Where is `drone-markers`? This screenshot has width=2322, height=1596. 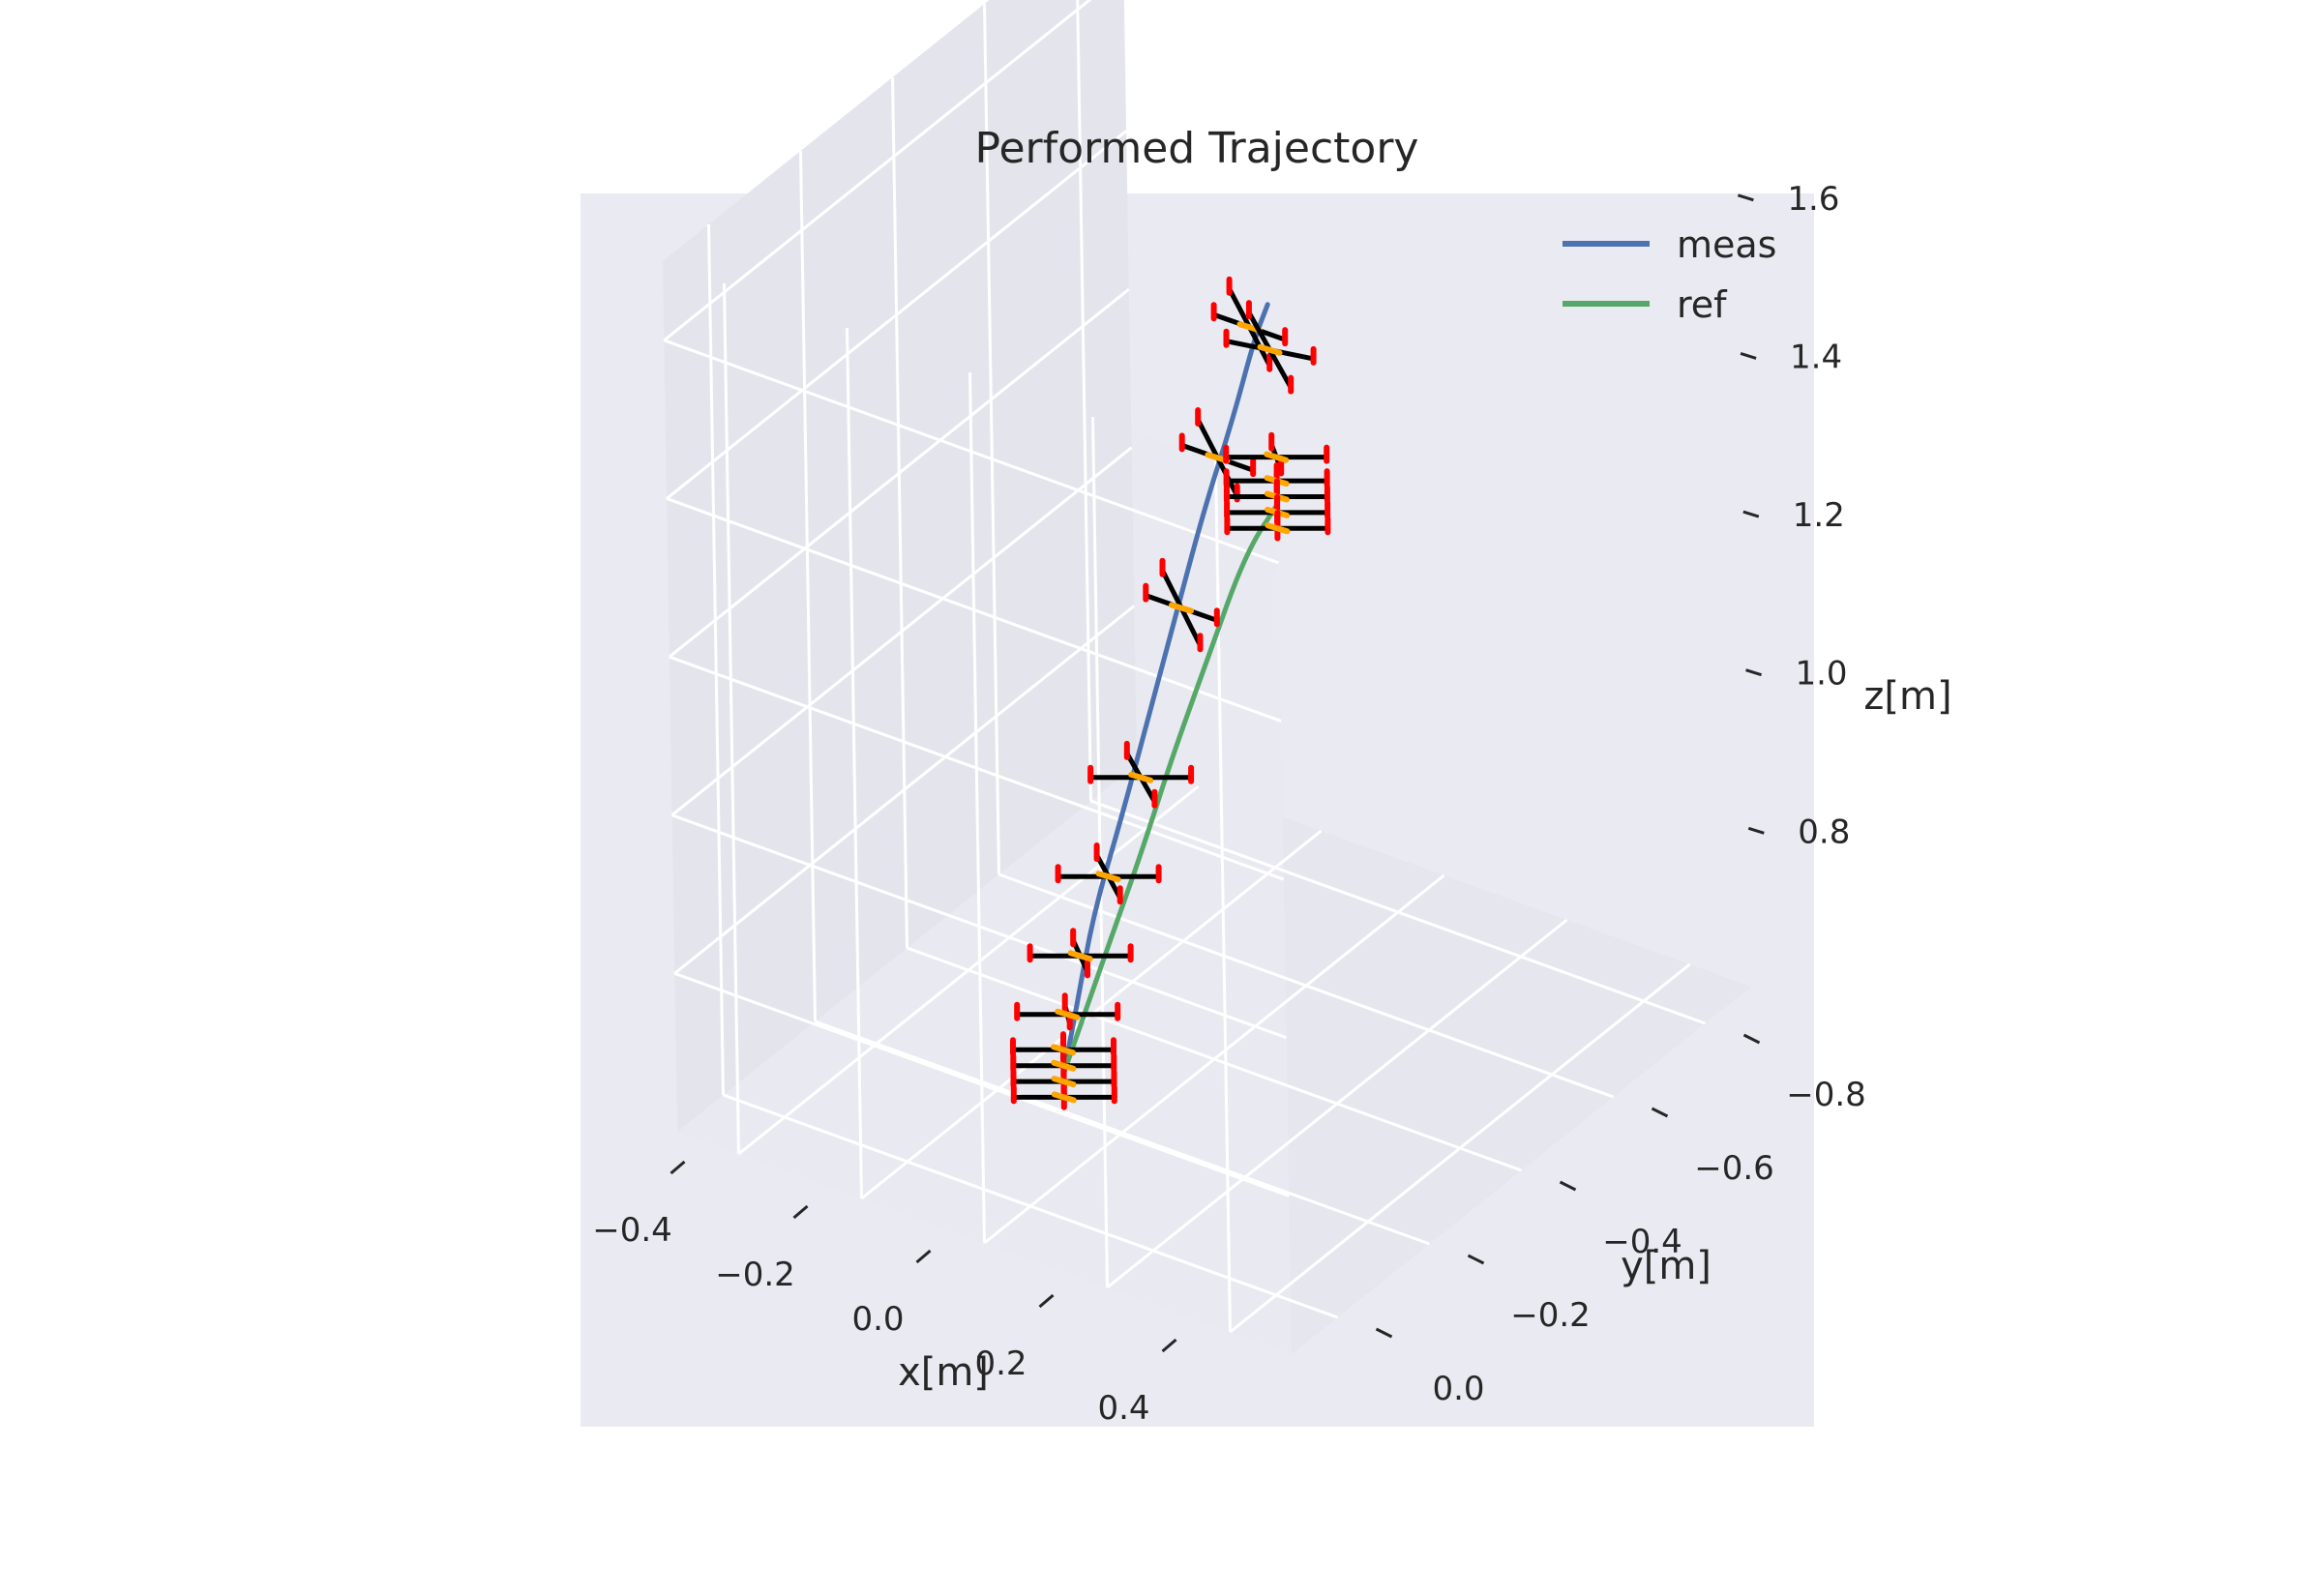
drone-markers is located at coordinates (1170, 693).